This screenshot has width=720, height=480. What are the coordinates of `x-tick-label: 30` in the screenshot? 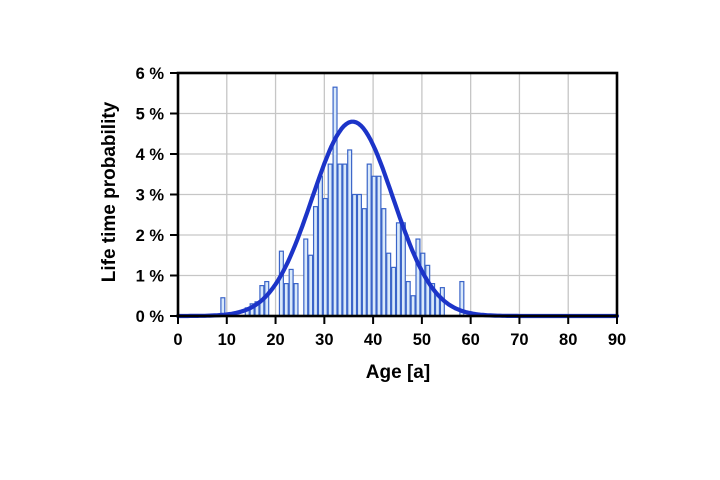 It's located at (324, 340).